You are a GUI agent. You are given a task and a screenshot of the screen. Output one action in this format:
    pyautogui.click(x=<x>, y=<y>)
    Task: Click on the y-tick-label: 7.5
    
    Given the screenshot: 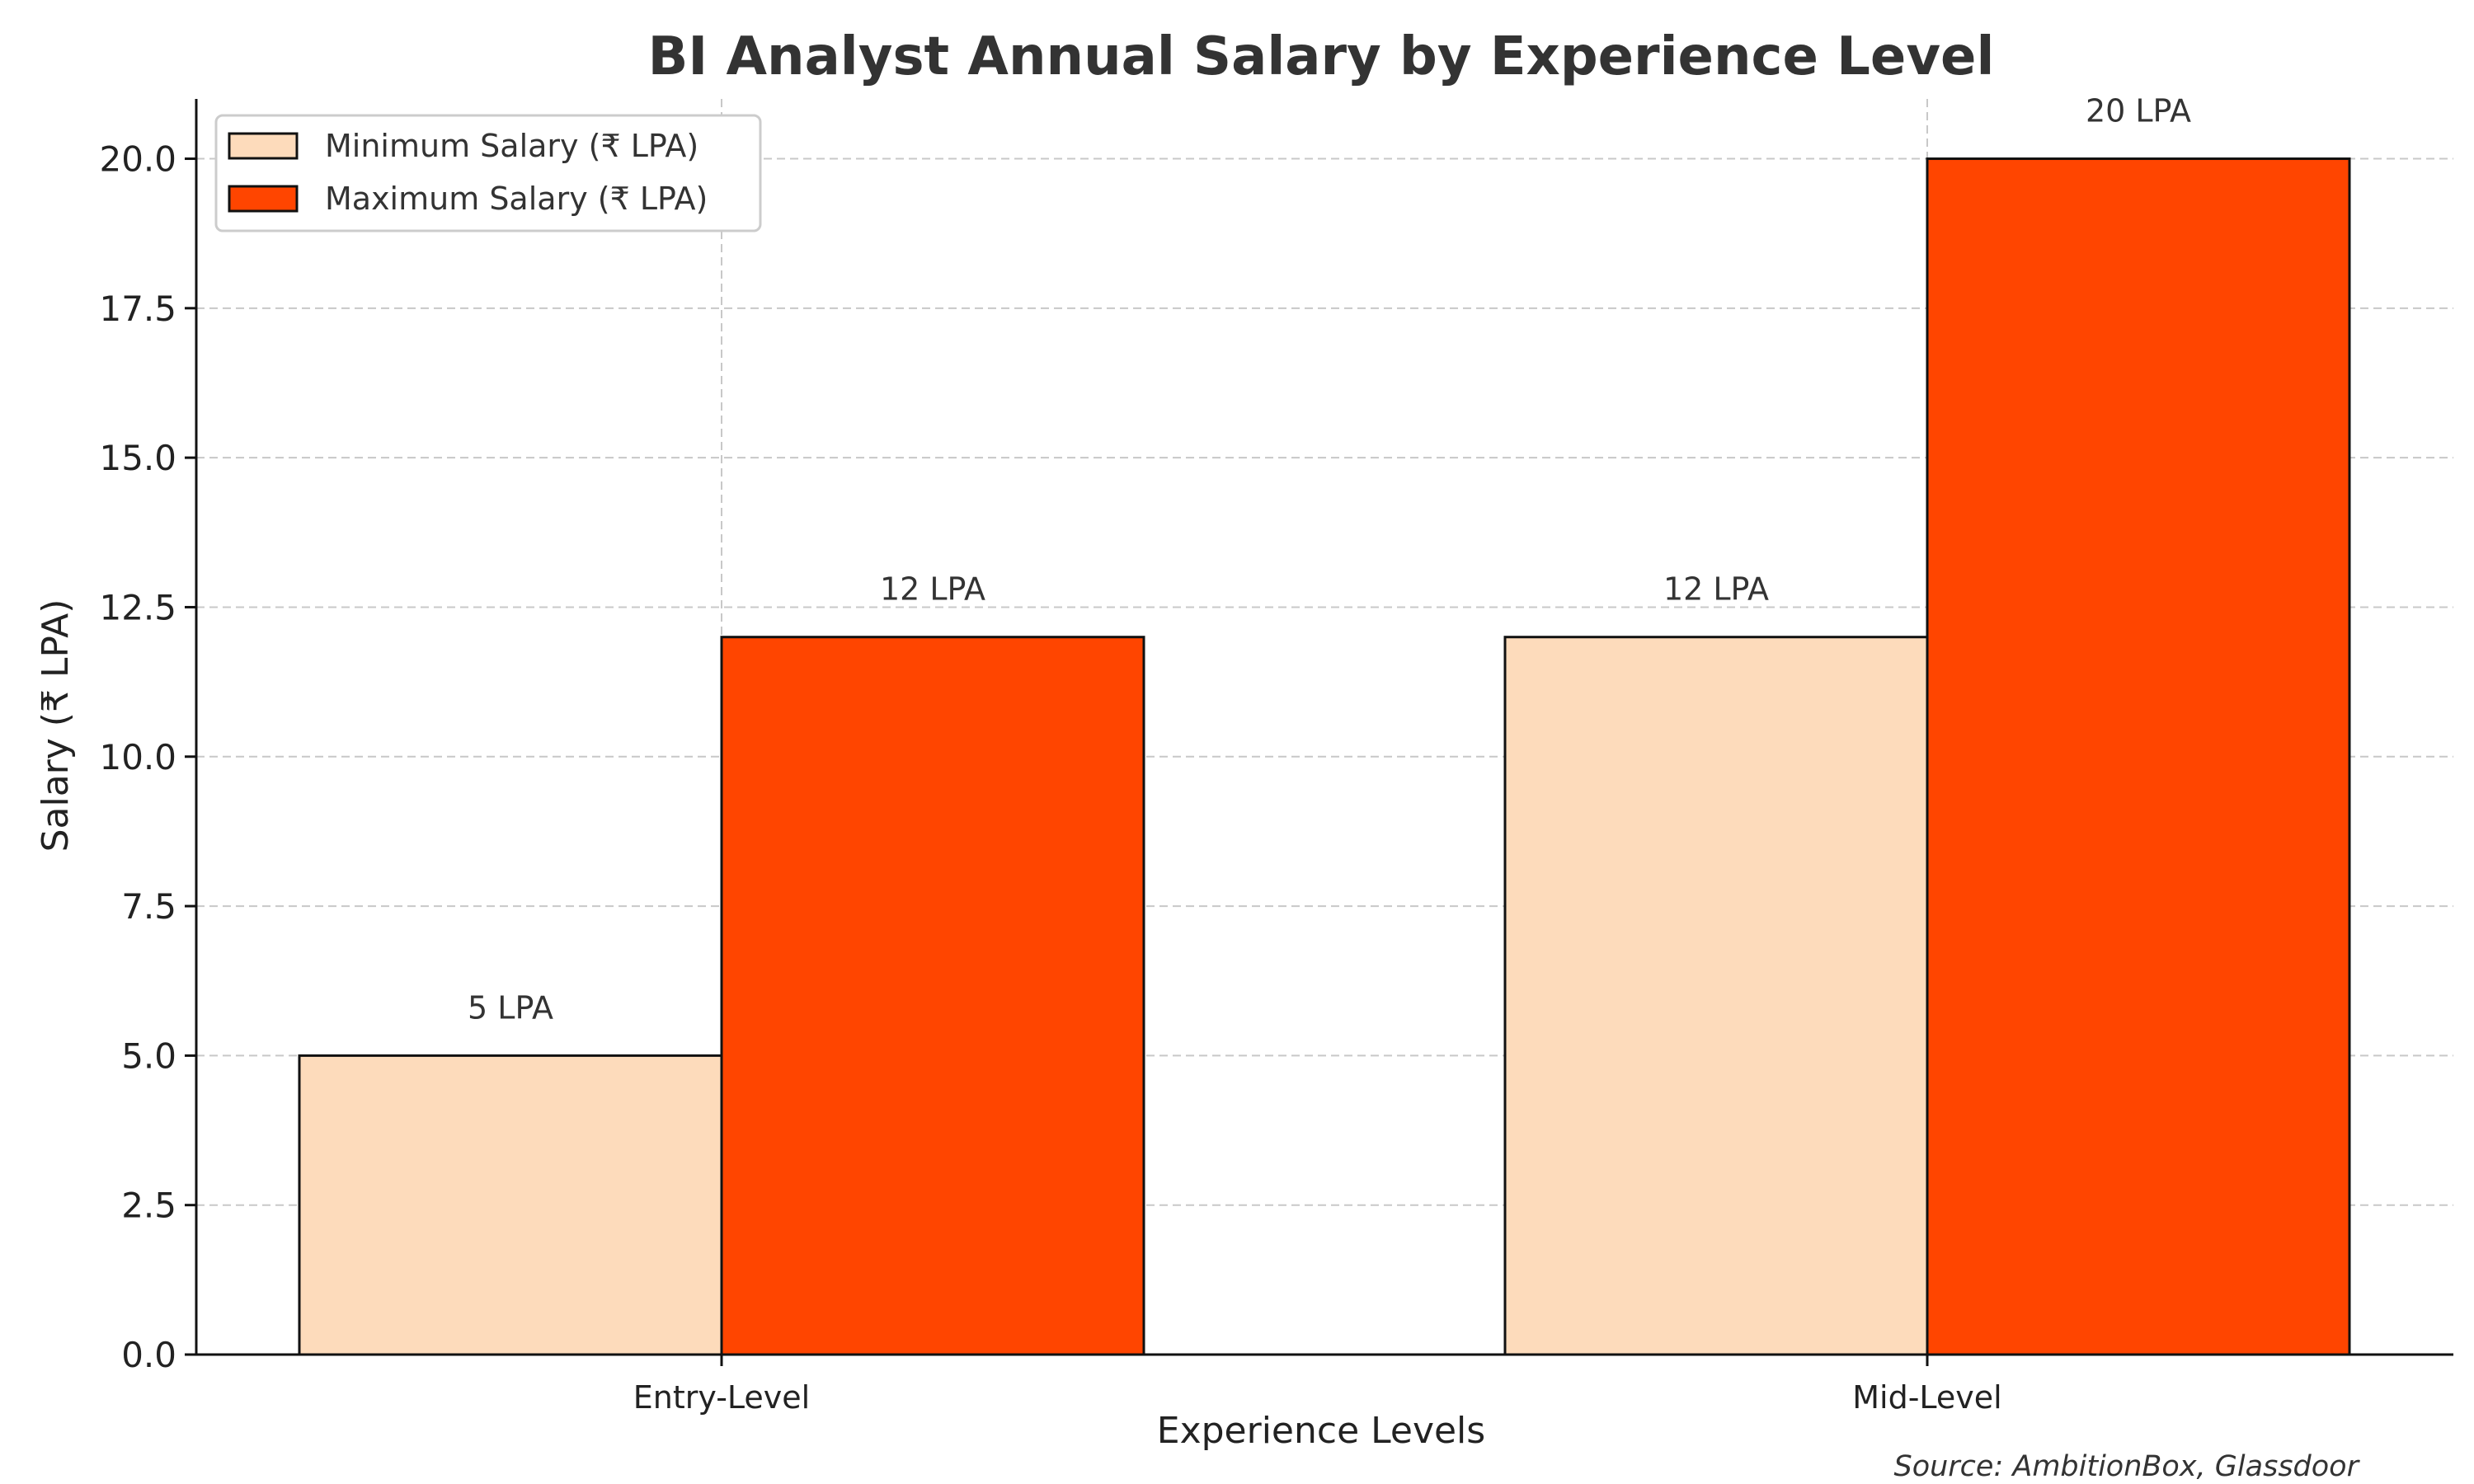 What is the action you would take?
    pyautogui.click(x=148, y=906)
    